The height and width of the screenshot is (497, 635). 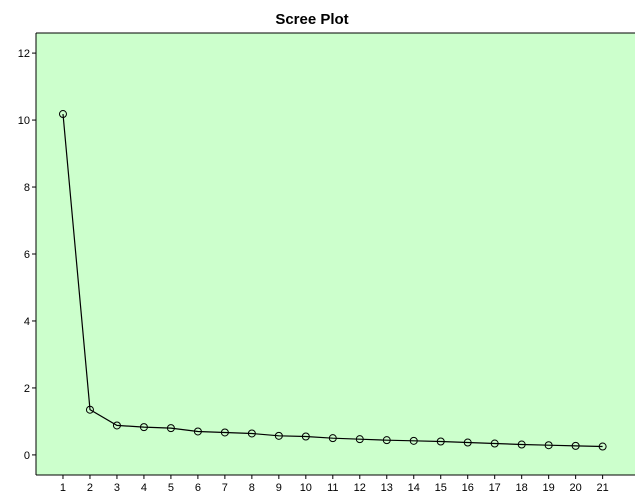 I want to click on x-tick-label: 4, so click(x=144, y=488).